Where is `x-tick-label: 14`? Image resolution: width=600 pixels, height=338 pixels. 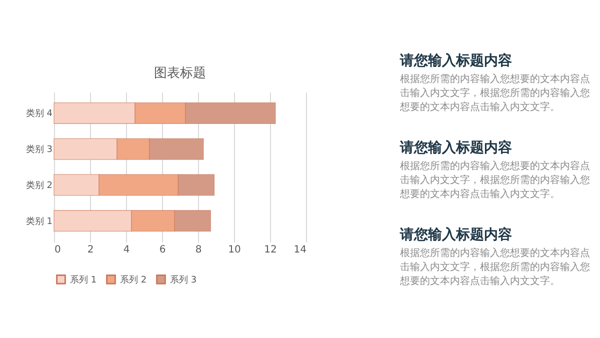
x-tick-label: 14 is located at coordinates (300, 250).